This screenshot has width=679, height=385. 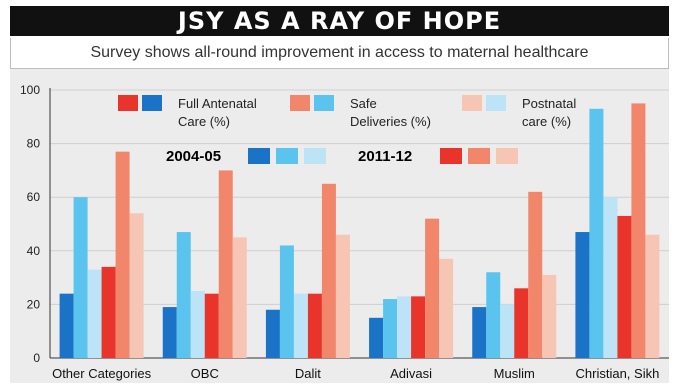 What do you see at coordinates (34, 304) in the screenshot?
I see `y-tick-label: 20` at bounding box center [34, 304].